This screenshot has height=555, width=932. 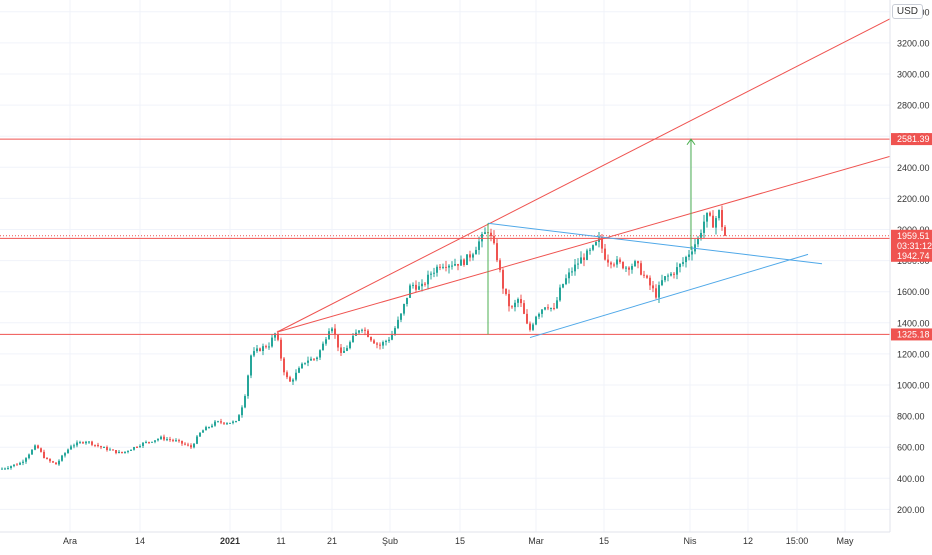 I want to click on y-tick-label: 1400.00, so click(x=913, y=323).